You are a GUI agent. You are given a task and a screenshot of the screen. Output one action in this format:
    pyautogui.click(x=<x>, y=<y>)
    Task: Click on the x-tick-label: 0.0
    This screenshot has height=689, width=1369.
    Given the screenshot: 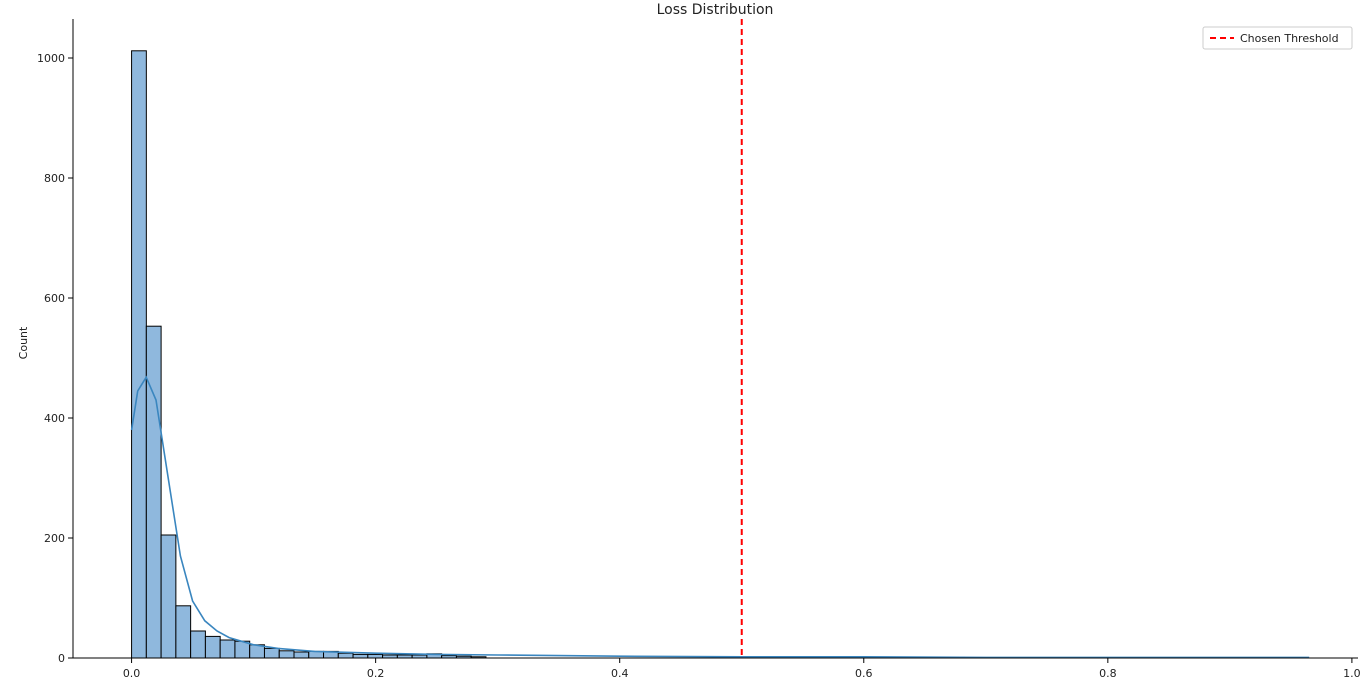 What is the action you would take?
    pyautogui.click(x=132, y=673)
    